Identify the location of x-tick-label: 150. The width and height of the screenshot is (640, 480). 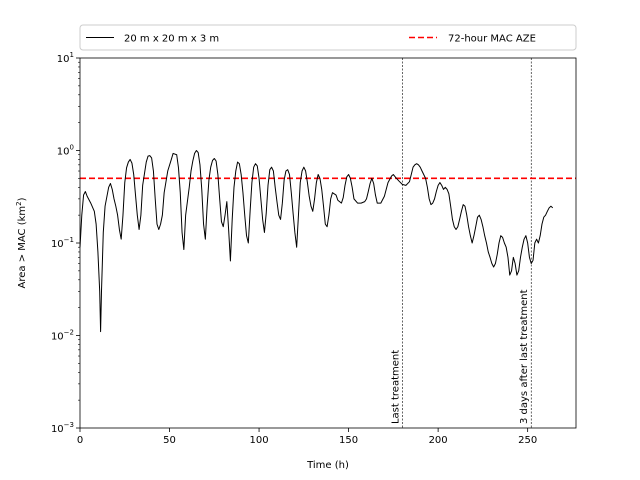
(348, 440).